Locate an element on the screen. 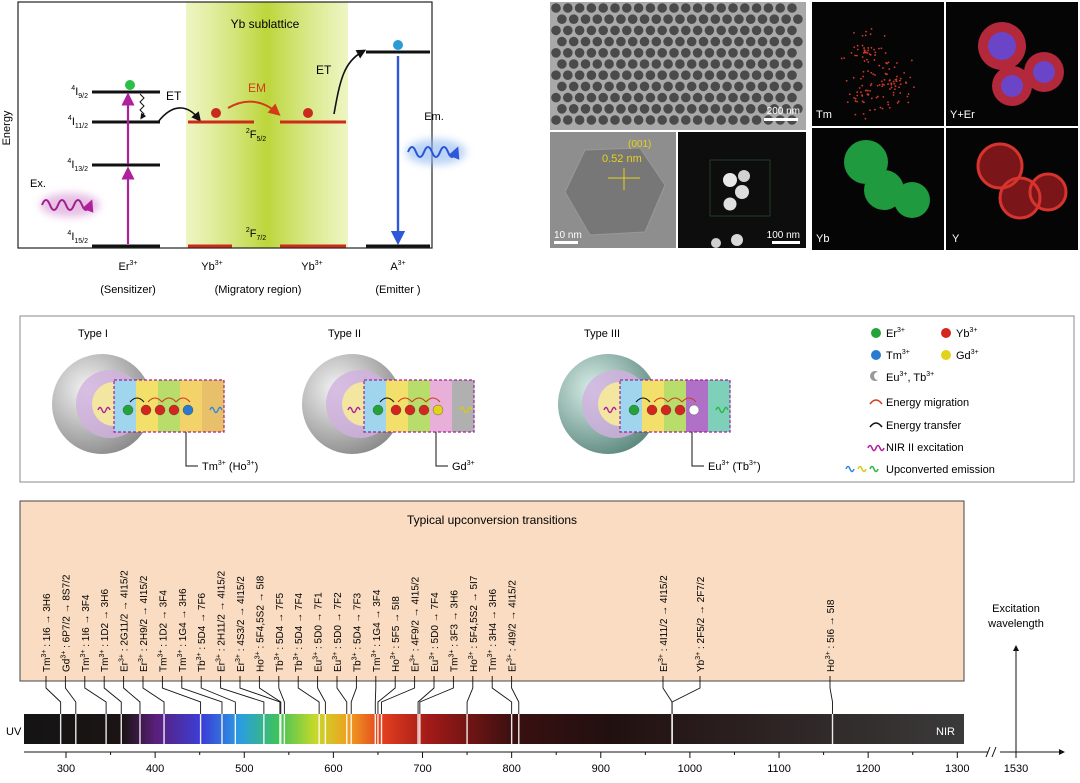 Image resolution: width=1080 pixels, height=783 pixels. transition-label: Tm3+ : 1G4 → 3H6 is located at coordinates (183, 630).